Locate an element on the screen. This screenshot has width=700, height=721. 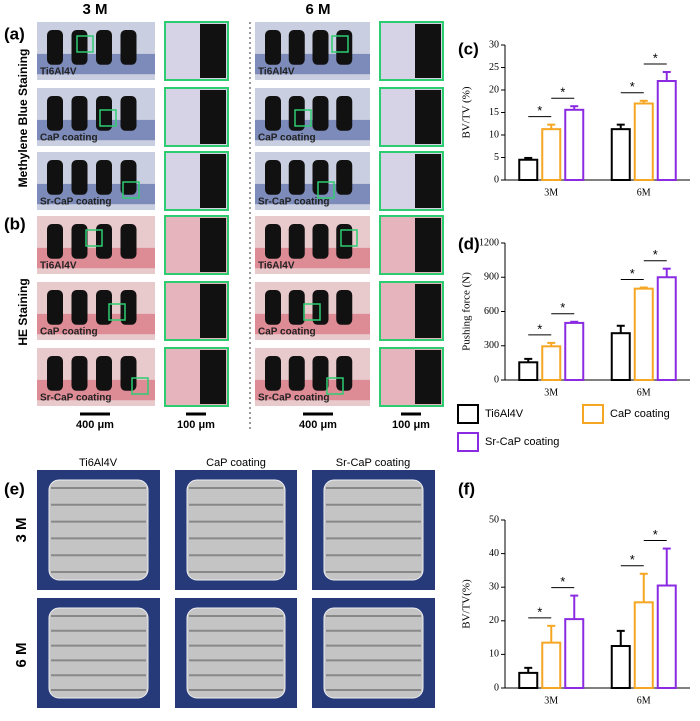
image-label: Ti6Al4V is located at coordinates (276, 72).